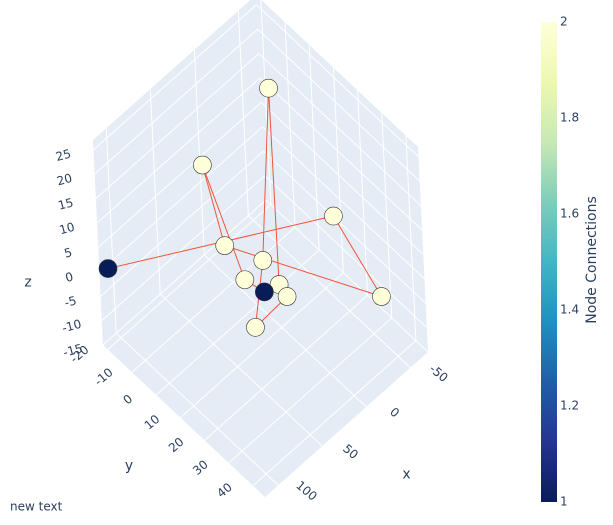 This screenshot has height=525, width=613. I want to click on y-tick-label: 40, so click(224, 490).